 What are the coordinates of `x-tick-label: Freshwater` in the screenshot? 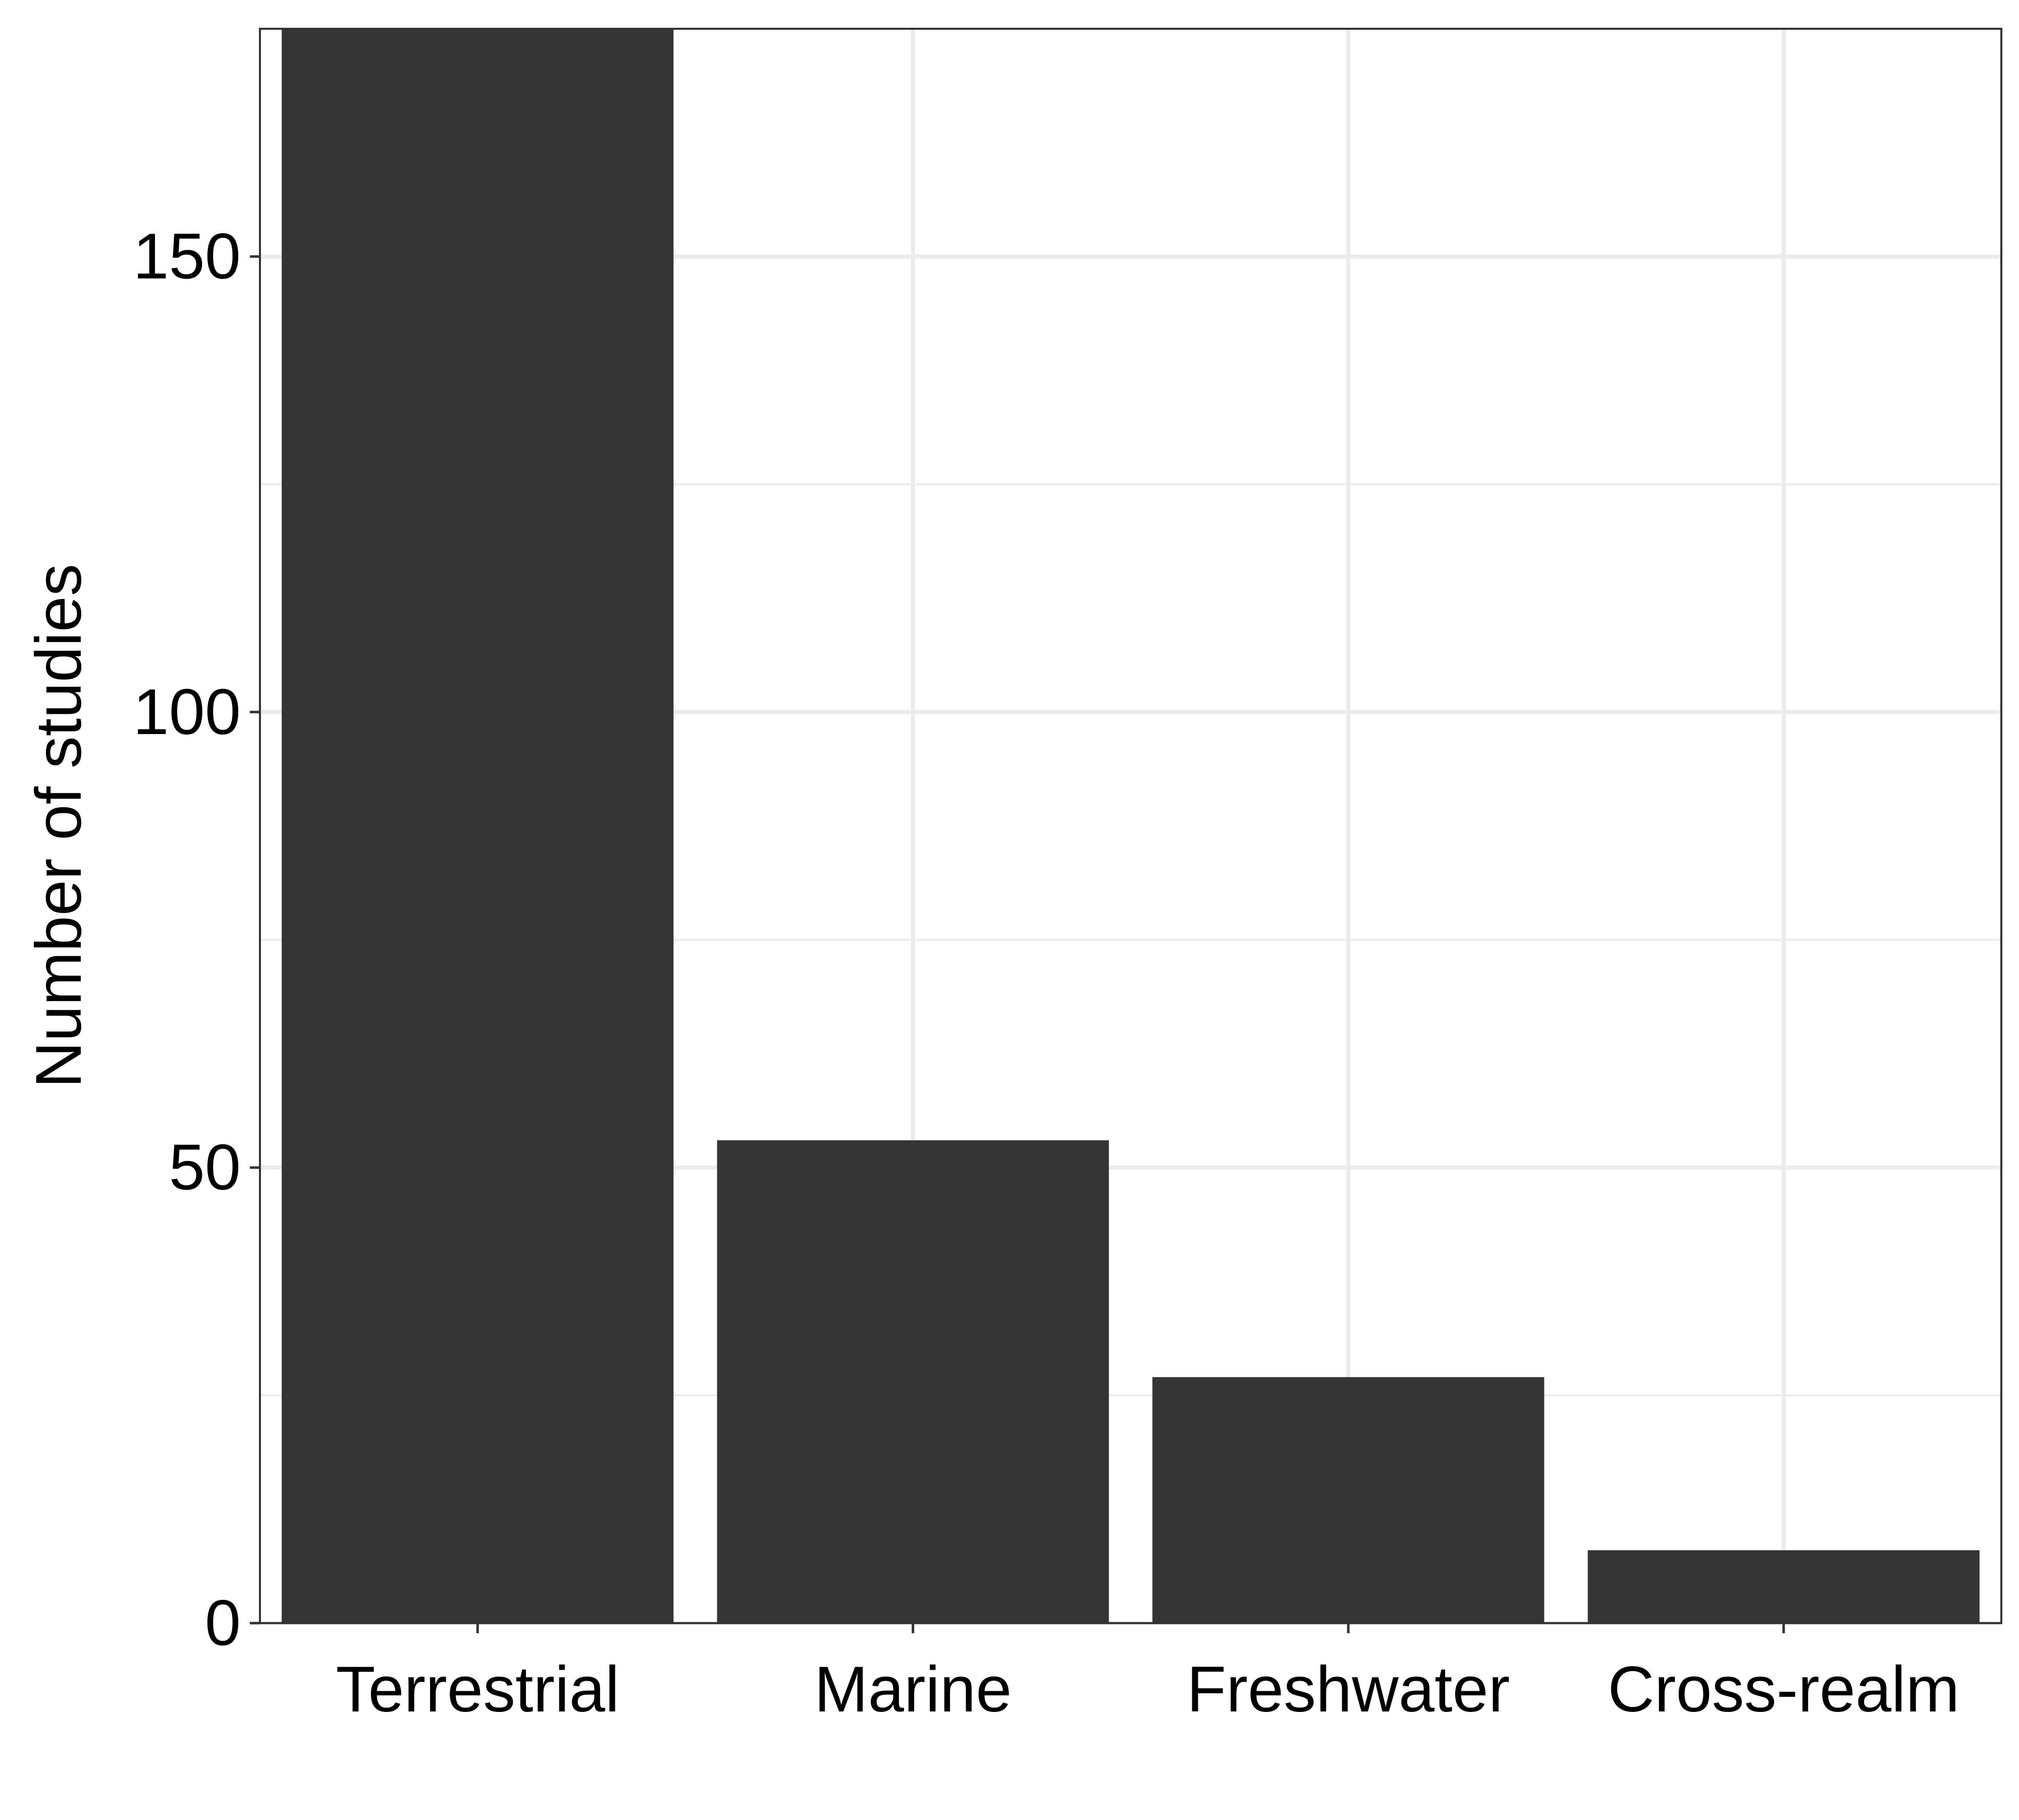 It's located at (1348, 1690).